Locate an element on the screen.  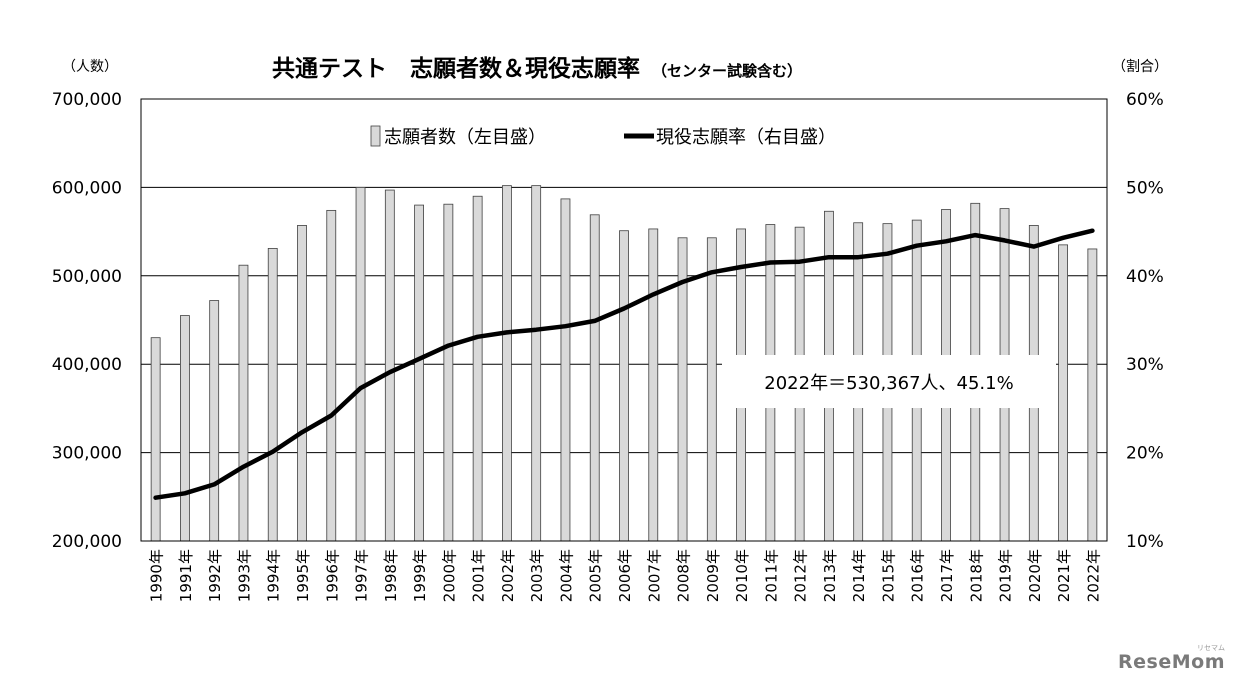
x-tick-label: 2005年 is located at coordinates (596, 575).